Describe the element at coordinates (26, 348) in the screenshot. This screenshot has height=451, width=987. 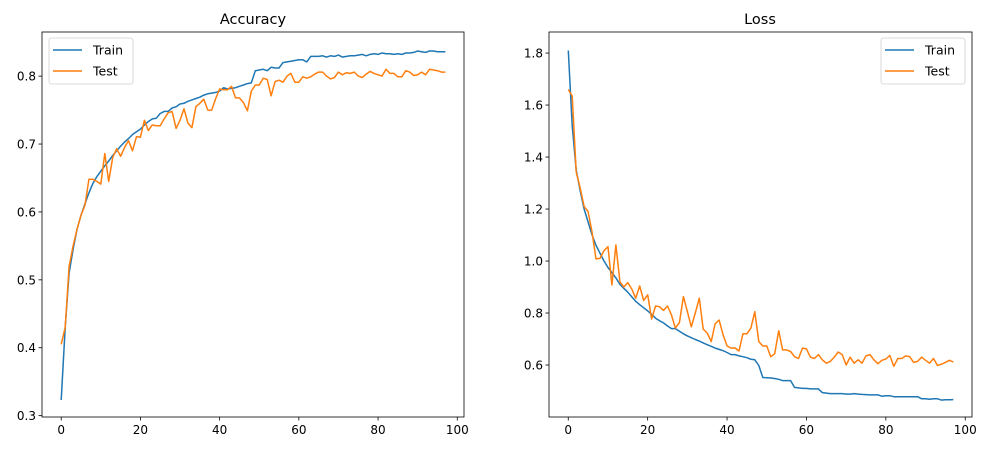
I see `y-tick-label: 0.4` at that location.